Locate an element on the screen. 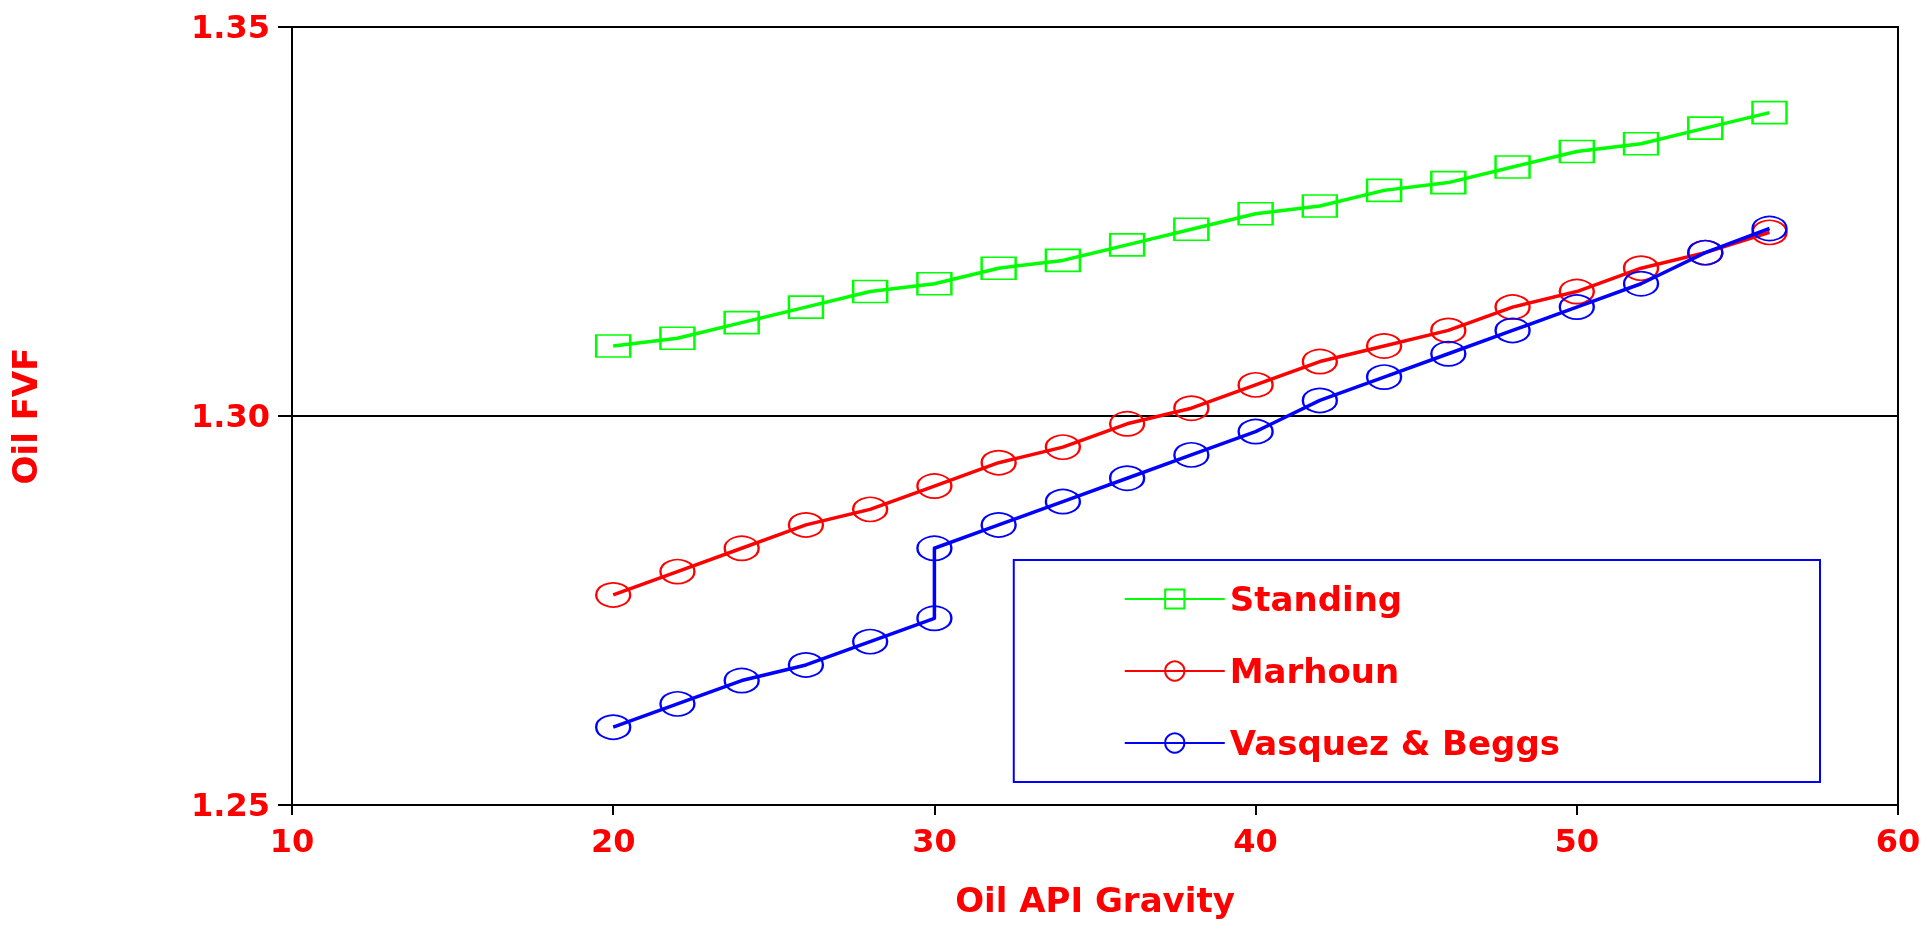 The height and width of the screenshot is (941, 1927). y-tick-label: 1.30 is located at coordinates (230, 416).